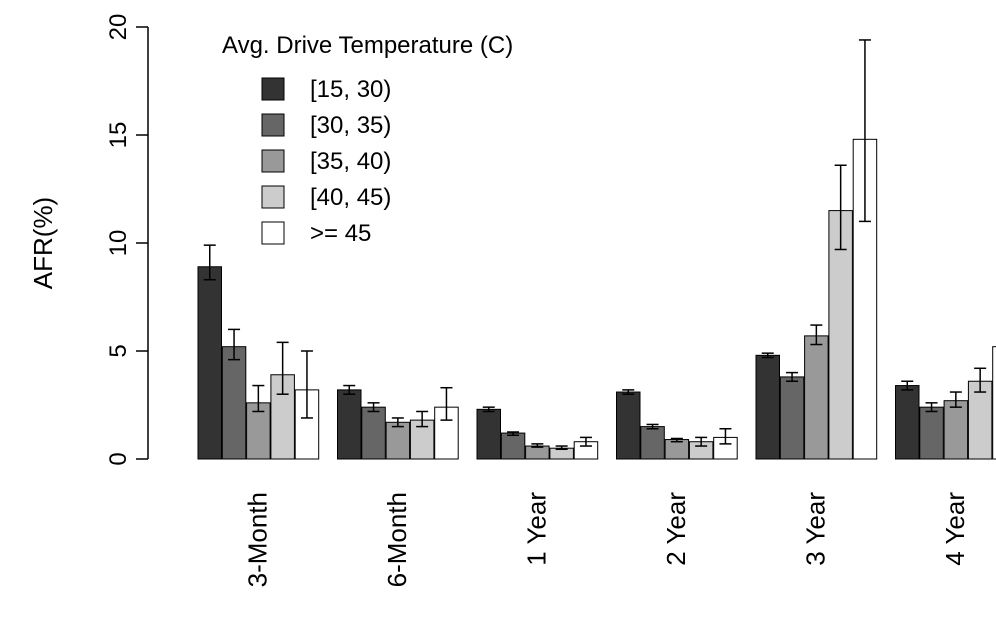 The width and height of the screenshot is (996, 617). What do you see at coordinates (350, 197) in the screenshot?
I see `legend-label: [40, 45)` at bounding box center [350, 197].